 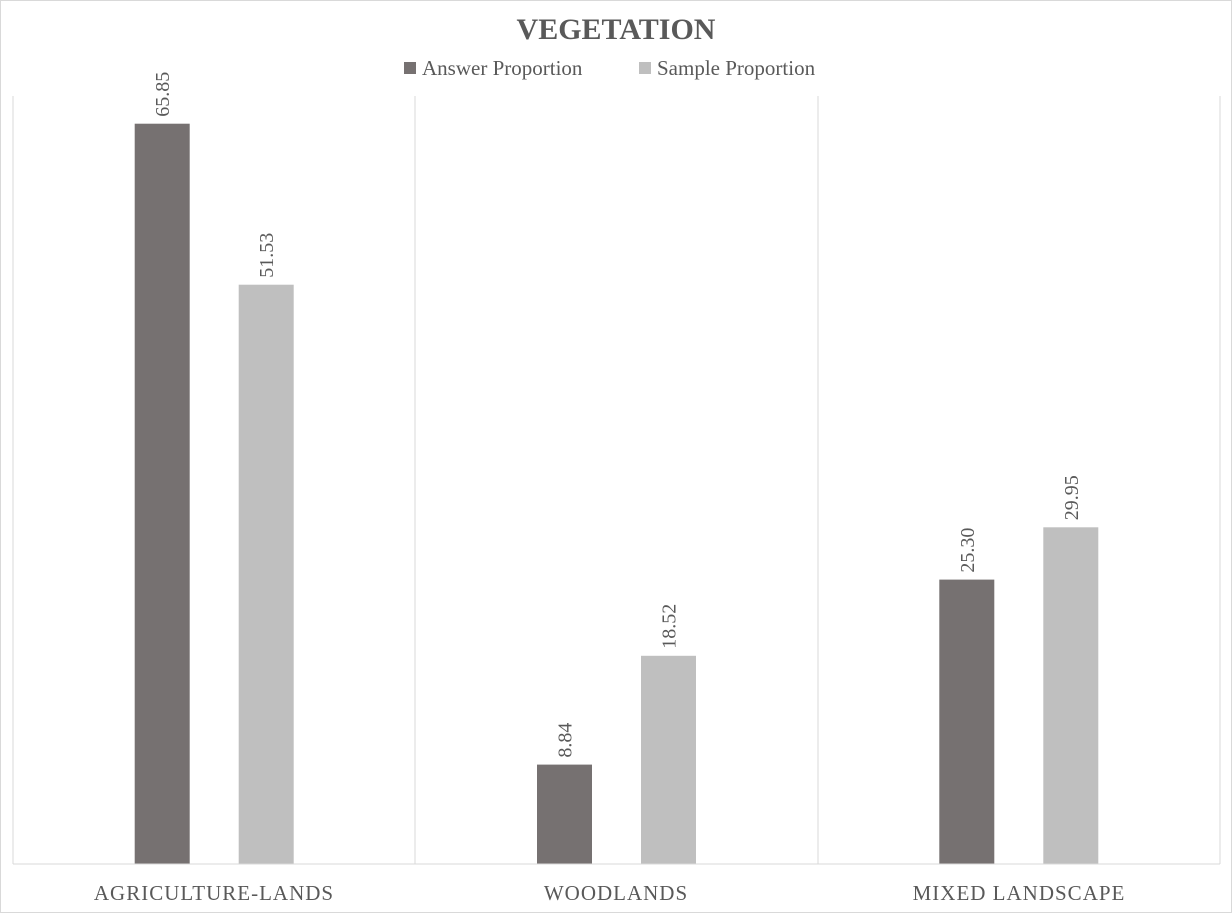 What do you see at coordinates (1072, 497) in the screenshot?
I see `data-label-sample-2: 29.95` at bounding box center [1072, 497].